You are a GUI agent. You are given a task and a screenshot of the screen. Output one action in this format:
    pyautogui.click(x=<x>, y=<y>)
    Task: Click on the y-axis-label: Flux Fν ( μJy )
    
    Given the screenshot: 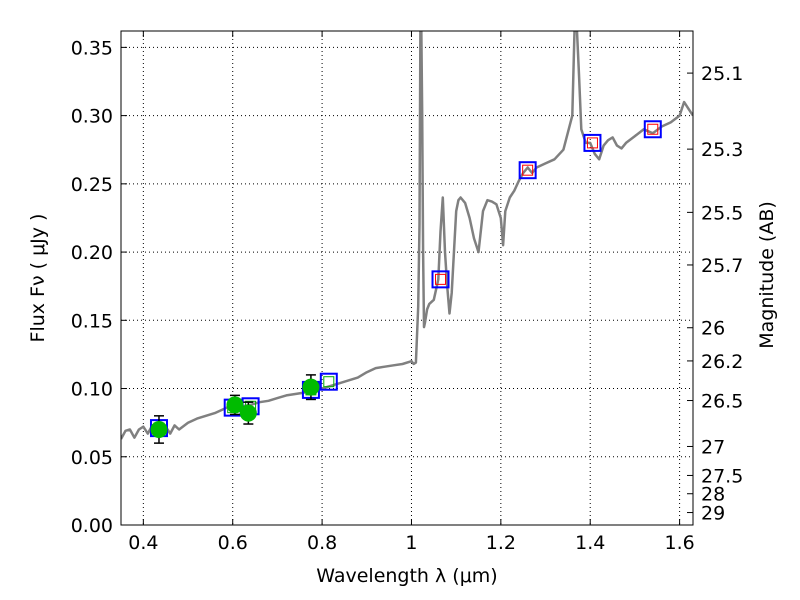 What is the action you would take?
    pyautogui.click(x=38, y=278)
    